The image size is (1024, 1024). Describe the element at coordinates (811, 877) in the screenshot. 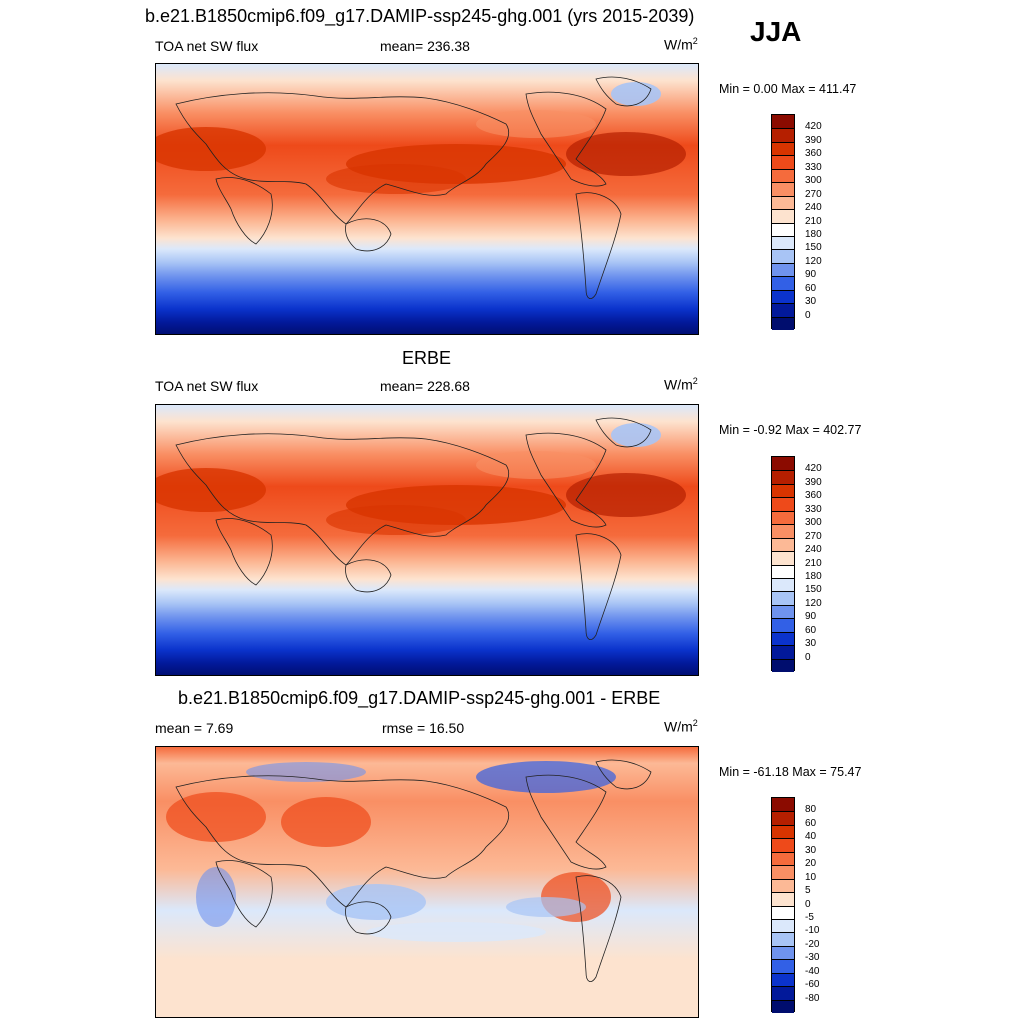

I see `colorbar-tick-label: 10` at that location.